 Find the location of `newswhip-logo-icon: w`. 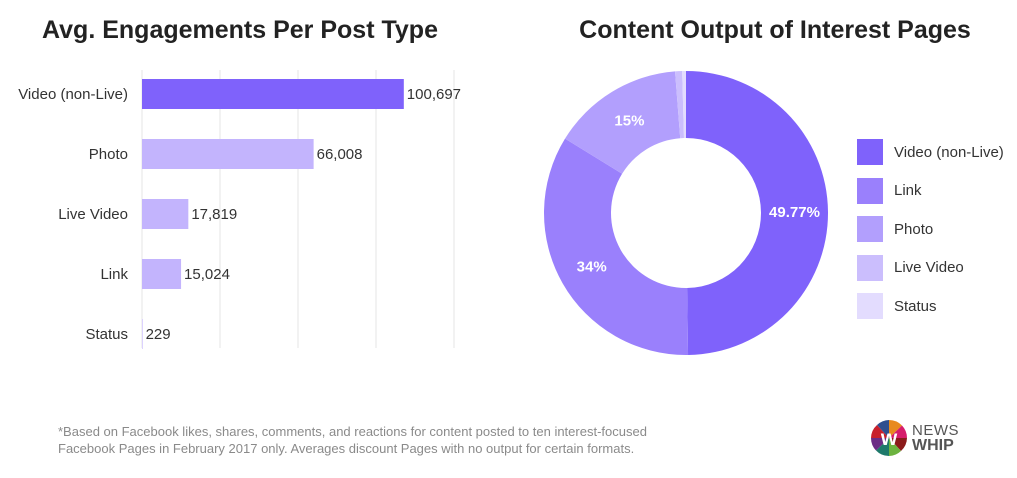

newswhip-logo-icon: w is located at coordinates (889, 438).